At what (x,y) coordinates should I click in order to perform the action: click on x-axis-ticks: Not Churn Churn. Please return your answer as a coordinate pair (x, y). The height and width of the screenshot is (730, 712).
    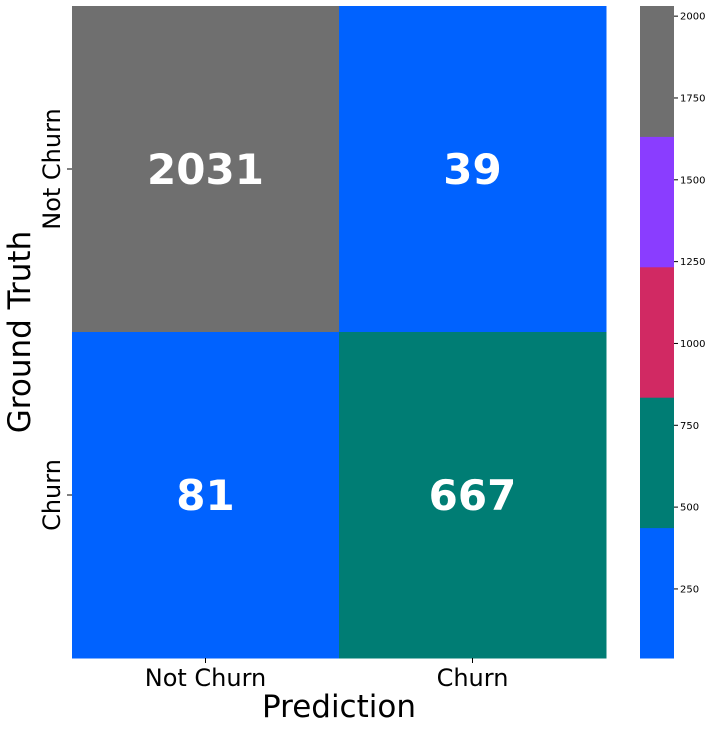
    Looking at the image, I should click on (327, 675).